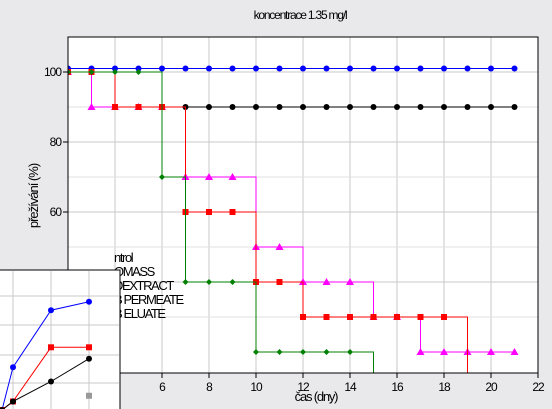 Image resolution: width=552 pixels, height=409 pixels. I want to click on legend-entry: B ELUATE, so click(140, 313).